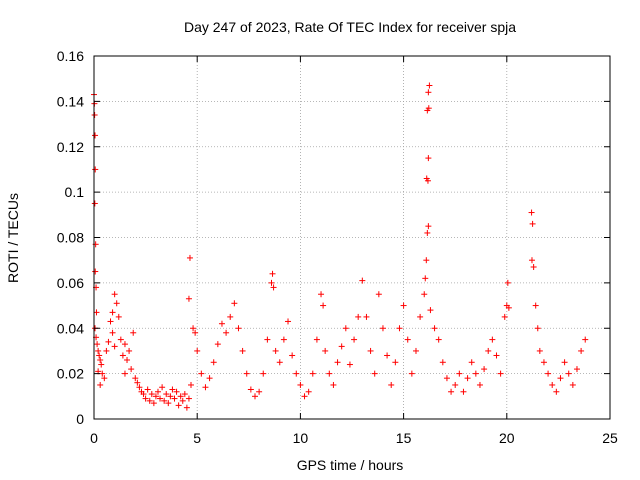 The image size is (640, 480). Describe the element at coordinates (70, 283) in the screenshot. I see `y-tick-label: 0.06` at that location.